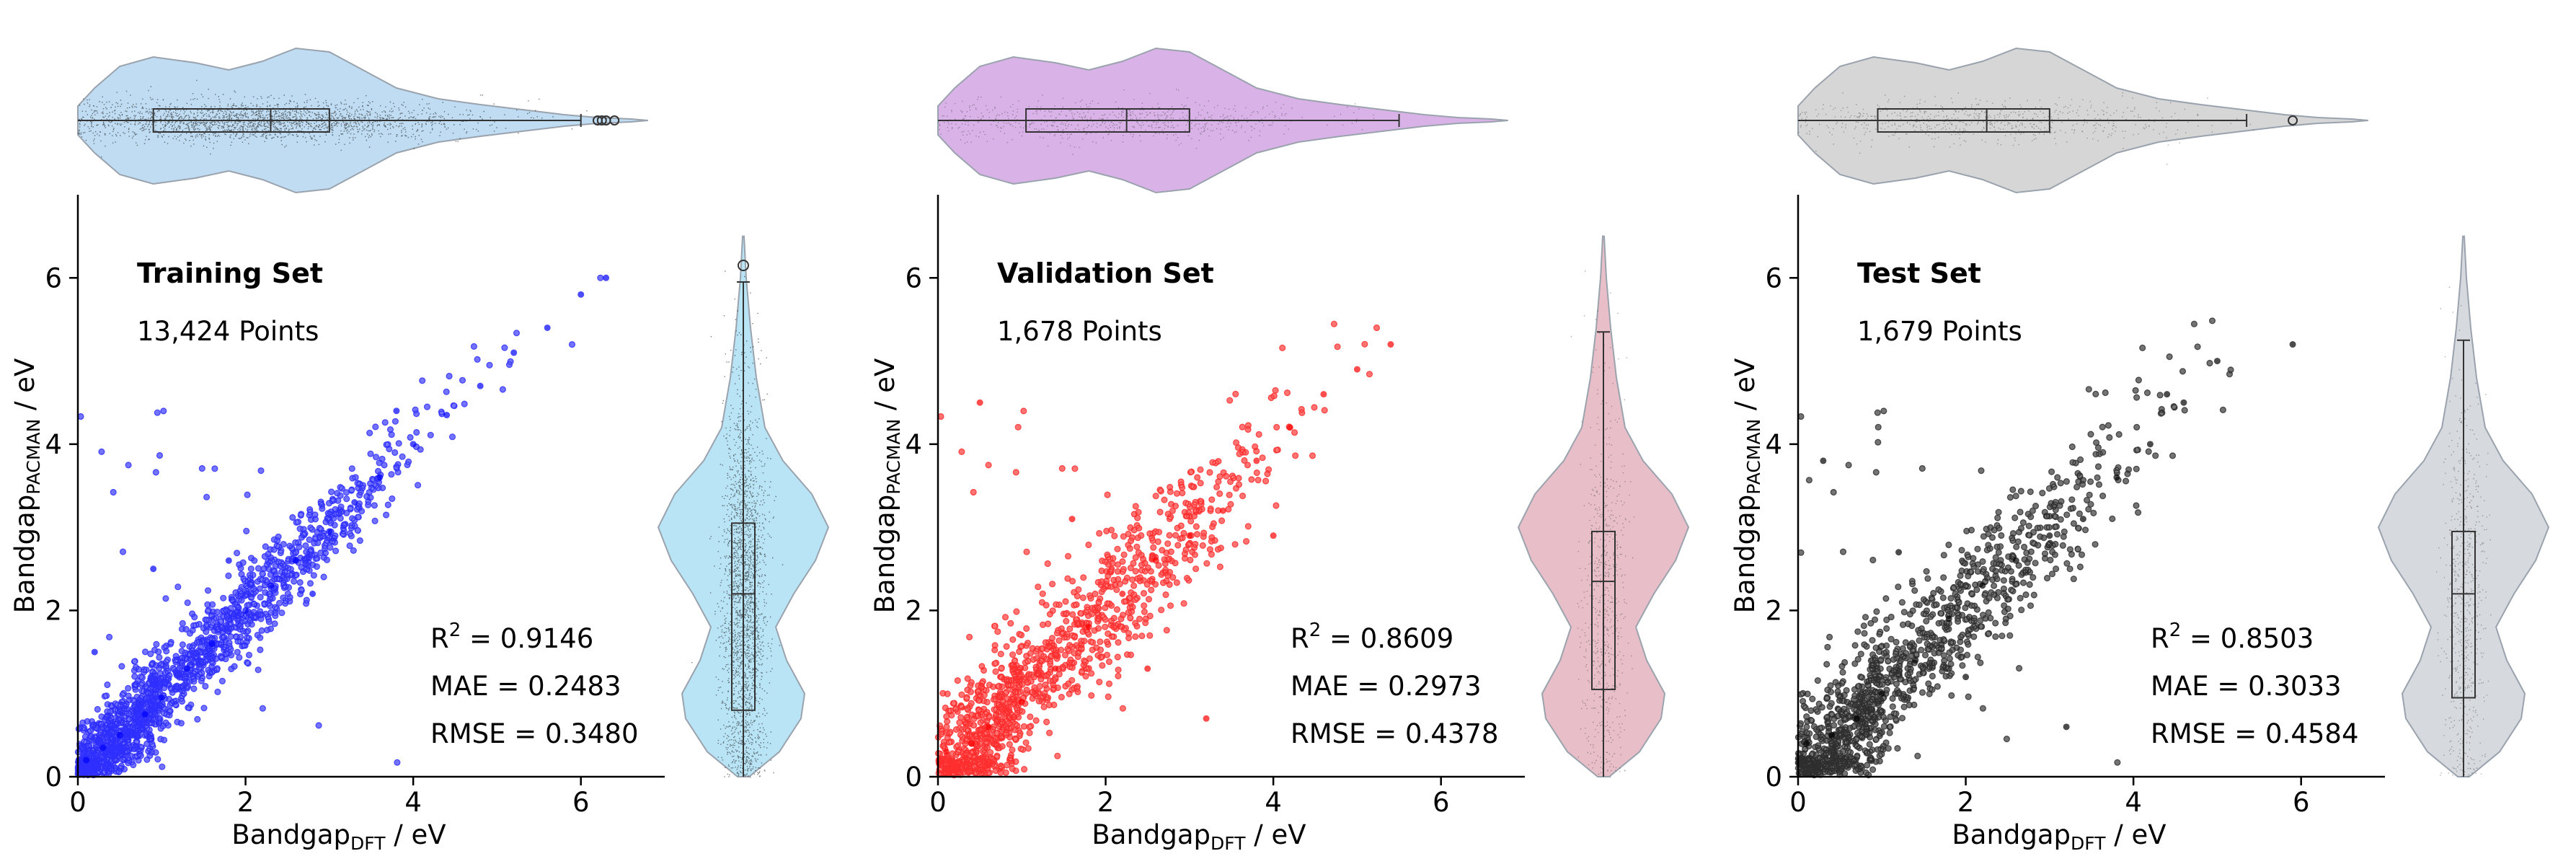 This screenshot has width=2576, height=864. I want to click on r2-superscript: 2, so click(2175, 631).